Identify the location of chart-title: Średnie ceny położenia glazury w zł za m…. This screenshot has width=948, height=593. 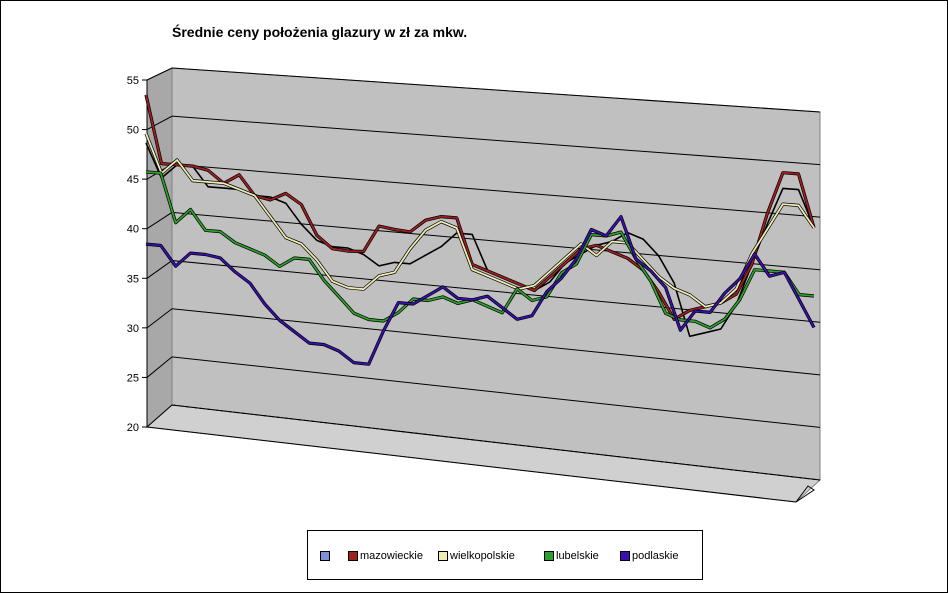
(320, 32).